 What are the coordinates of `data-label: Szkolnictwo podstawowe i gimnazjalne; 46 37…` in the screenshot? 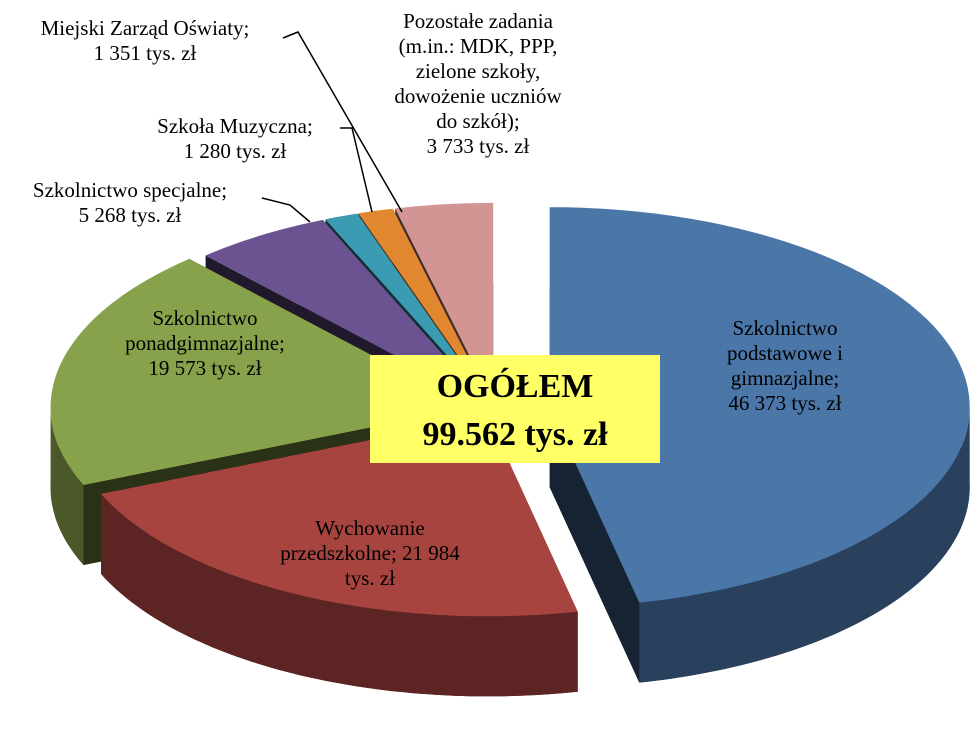 It's located at (785, 365).